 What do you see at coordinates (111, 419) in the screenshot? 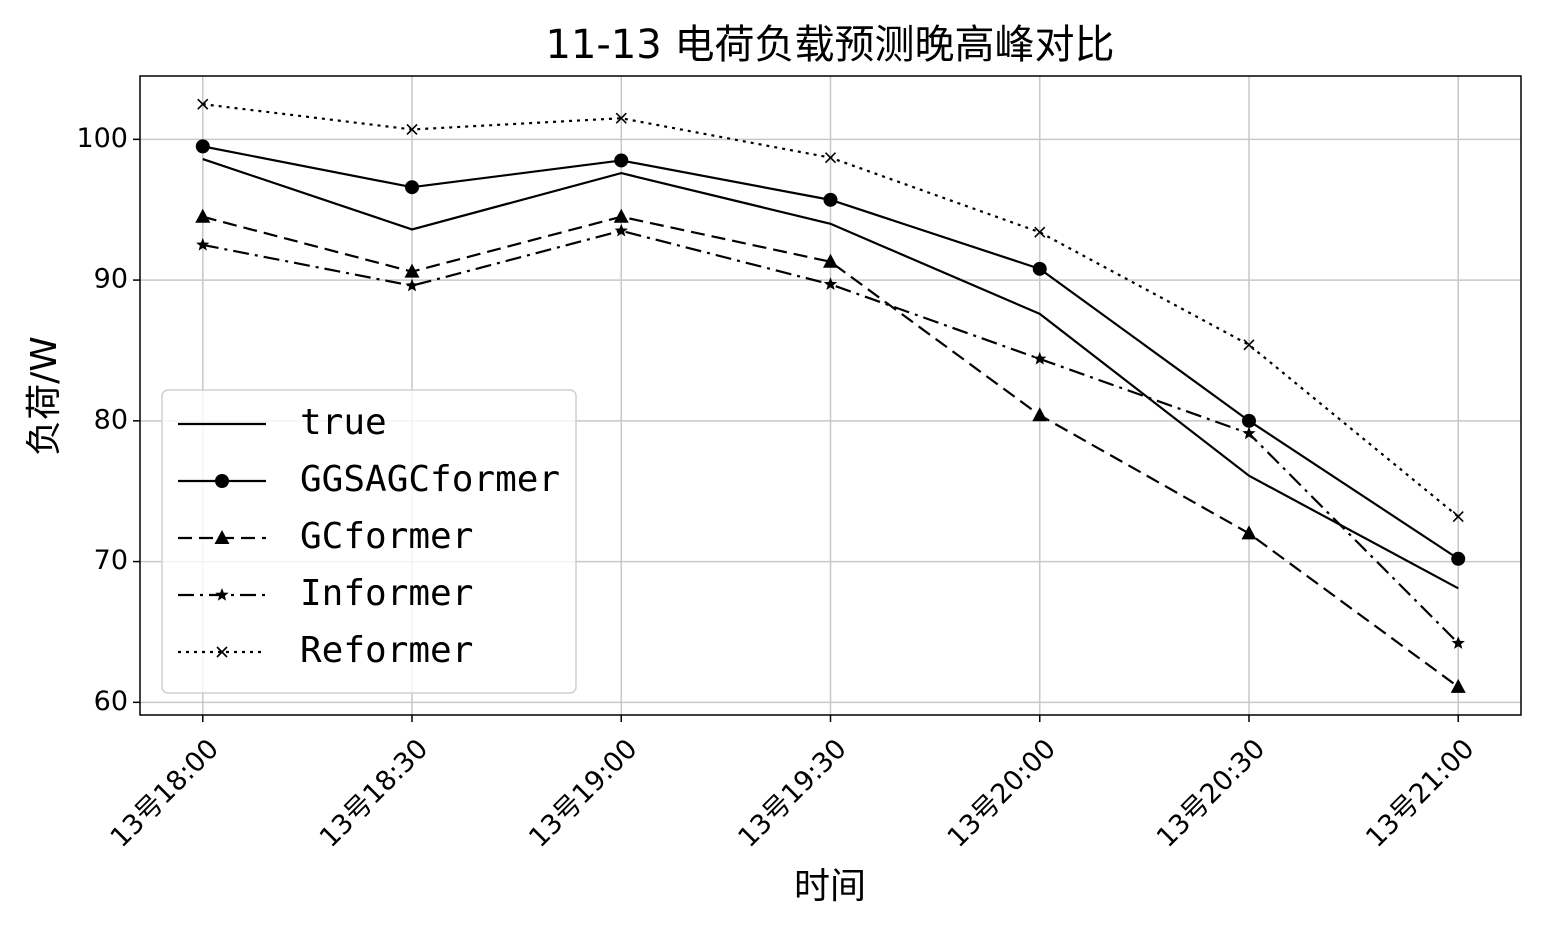
I see `y-tick-label: 80` at bounding box center [111, 419].